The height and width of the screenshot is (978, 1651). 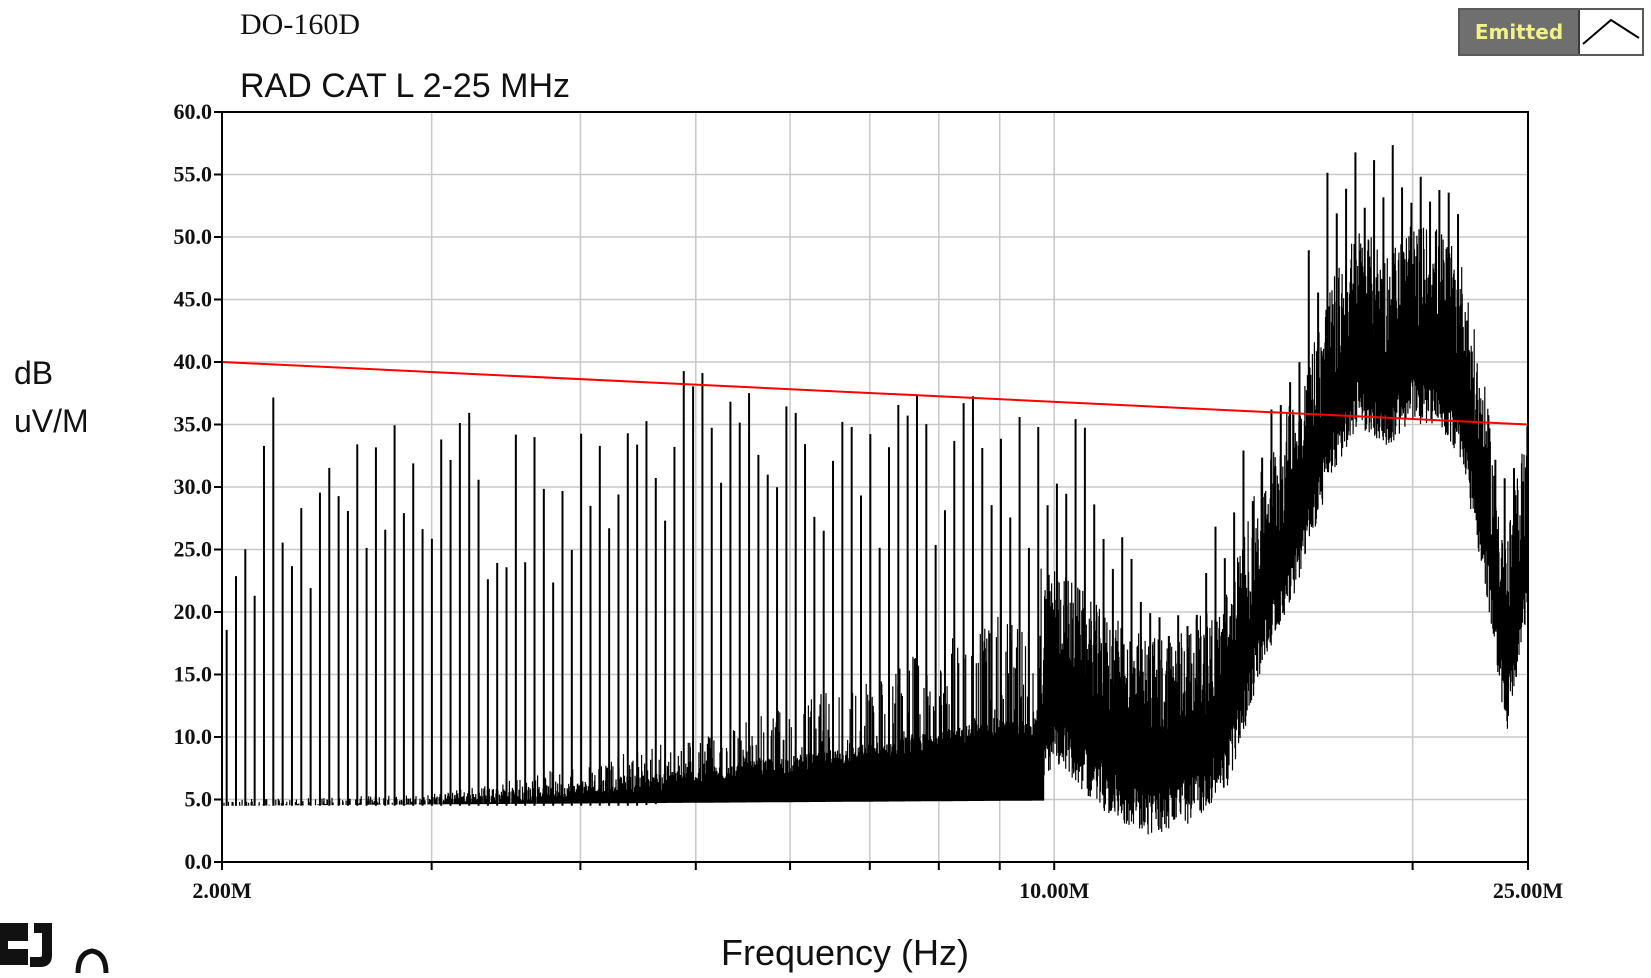 What do you see at coordinates (300, 24) in the screenshot?
I see `chart-subtitle: DO-160D` at bounding box center [300, 24].